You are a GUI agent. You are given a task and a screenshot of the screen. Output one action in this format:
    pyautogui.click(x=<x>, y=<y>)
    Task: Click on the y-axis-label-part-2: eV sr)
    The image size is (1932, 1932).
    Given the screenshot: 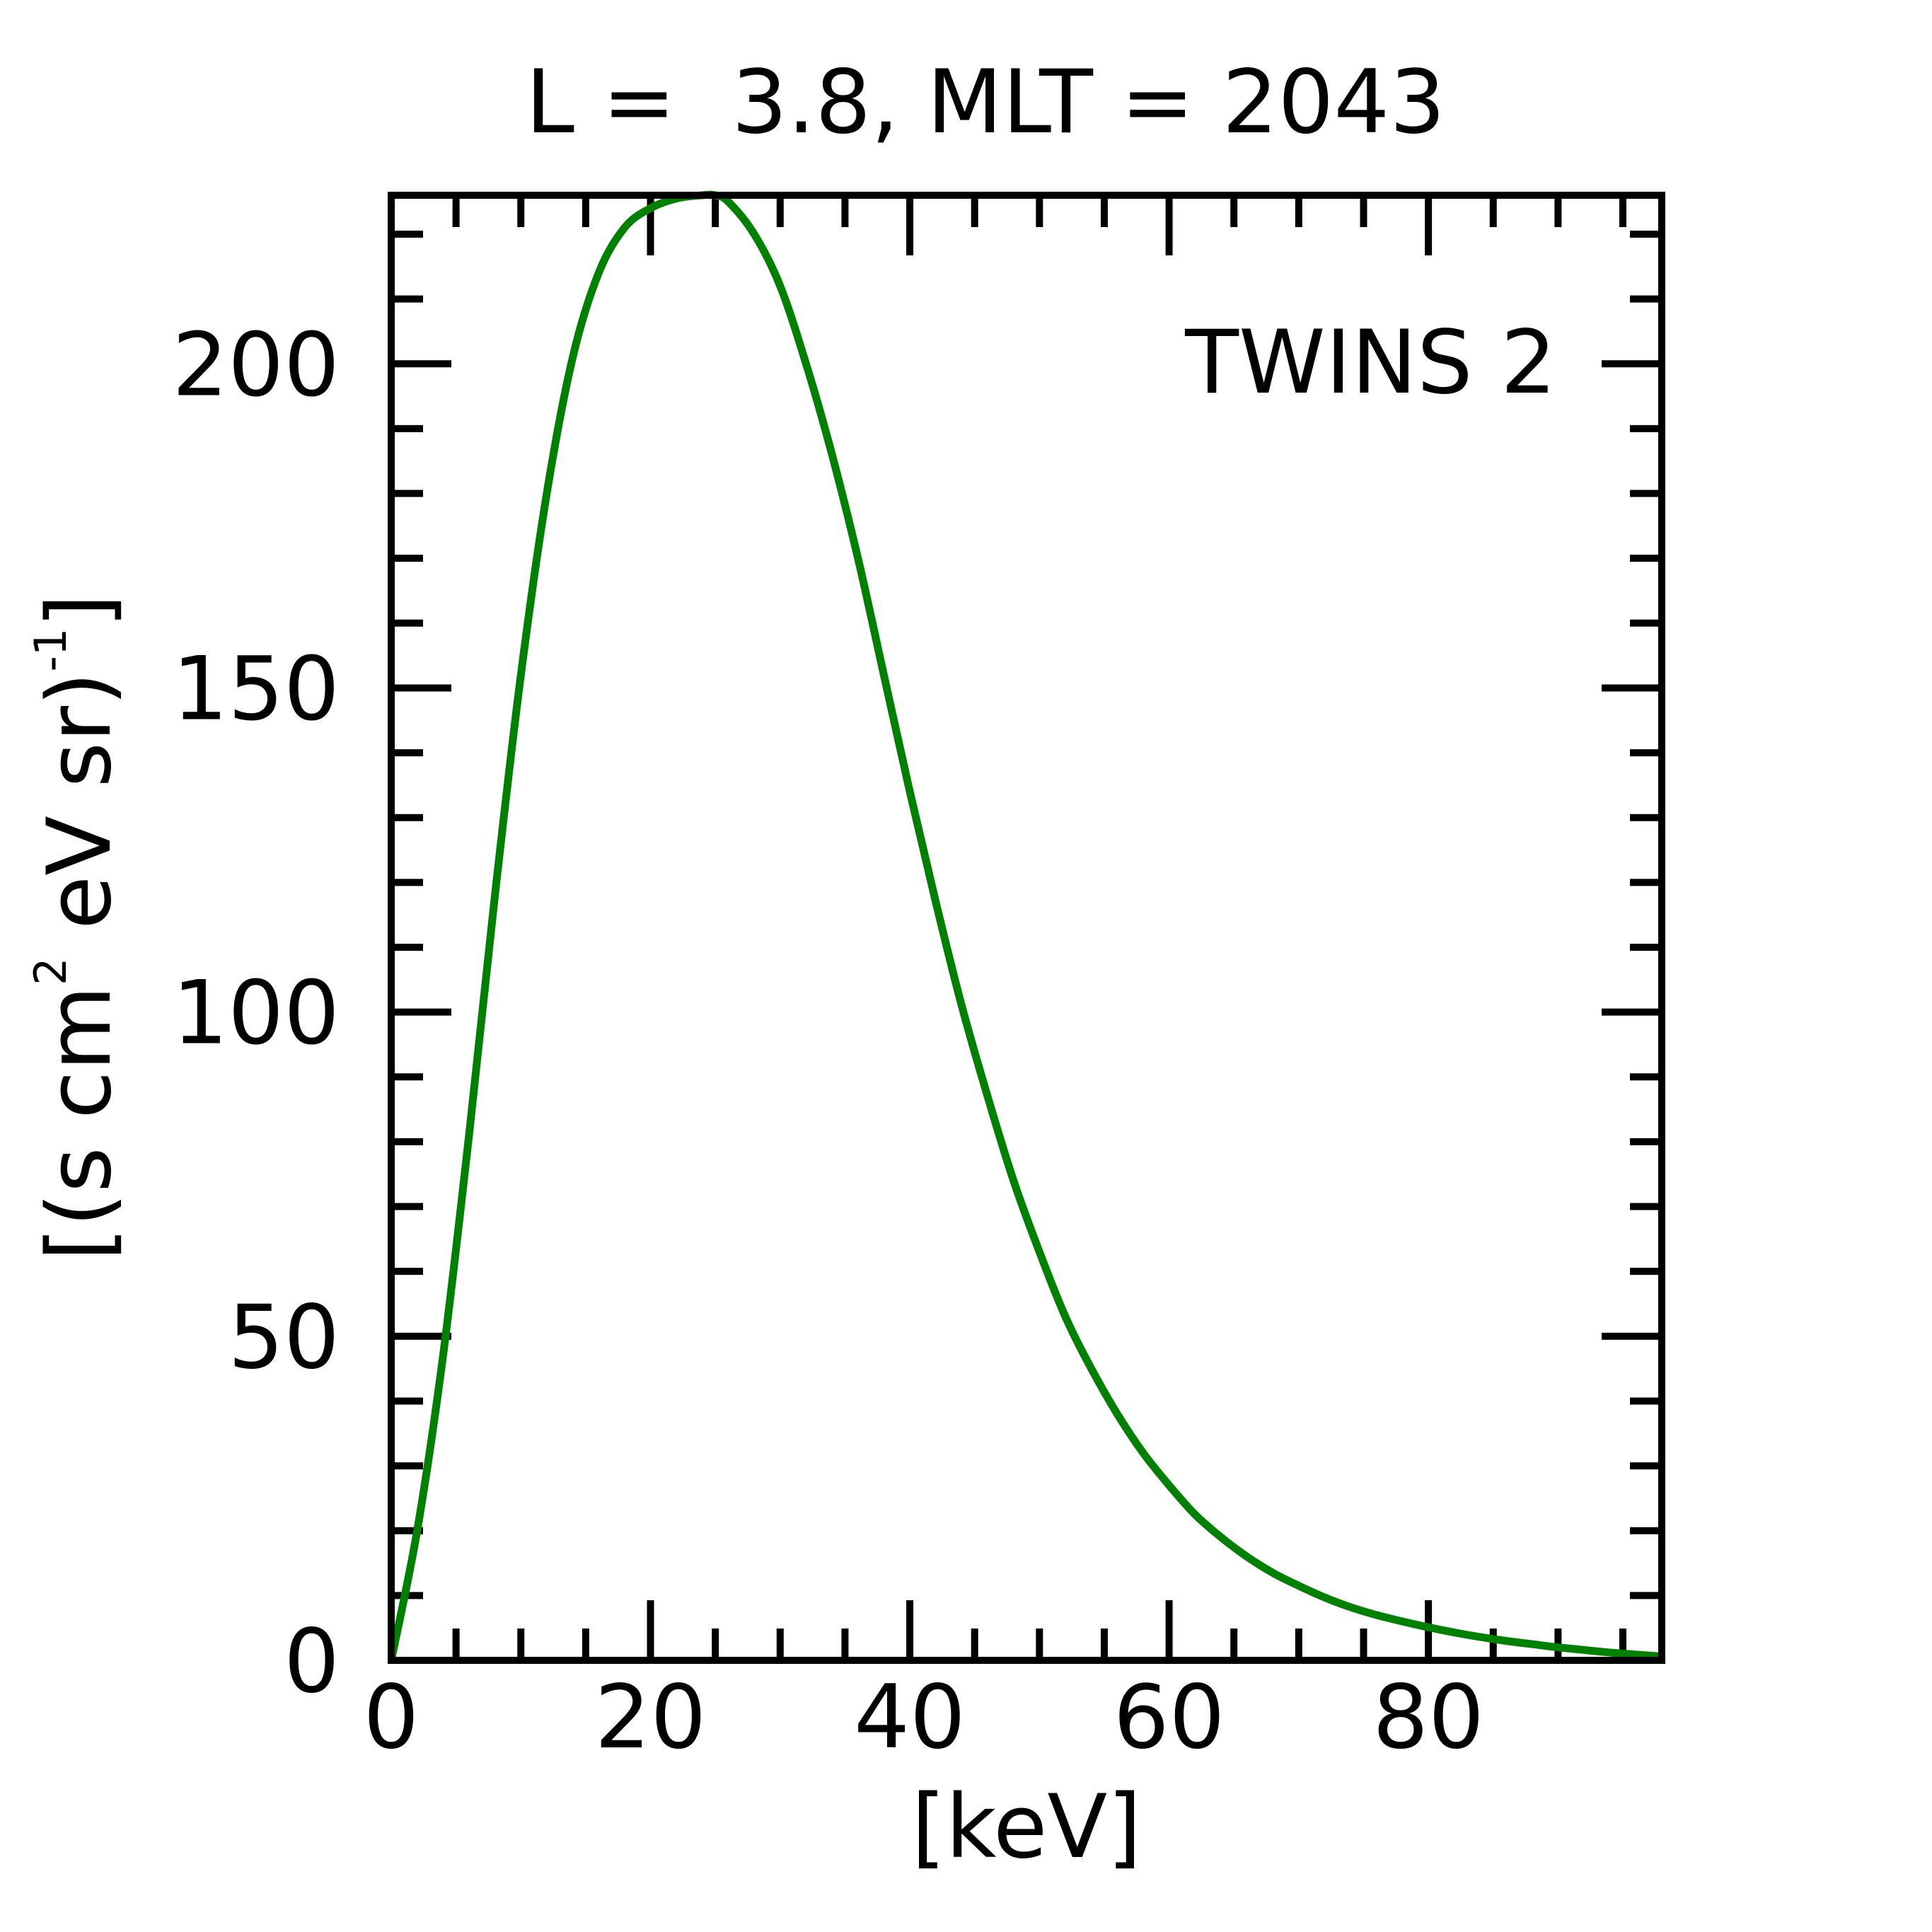 What is the action you would take?
    pyautogui.click(x=80, y=815)
    